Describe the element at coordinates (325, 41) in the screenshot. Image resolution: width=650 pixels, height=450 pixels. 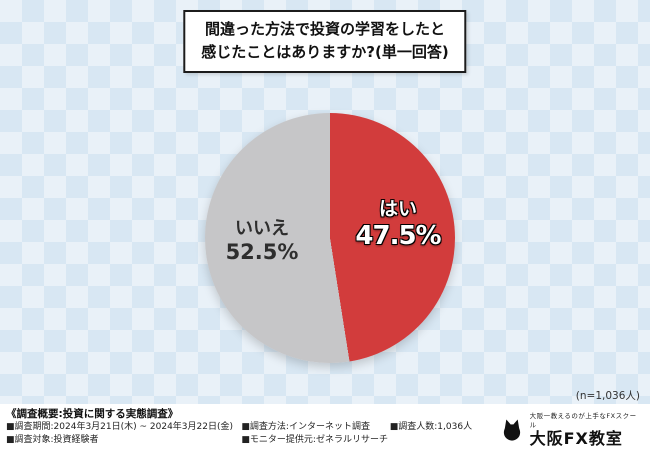
I see `question-title: 間違った方法で投資の学習をしたと 感じたことはありますか?(単一回答)` at that location.